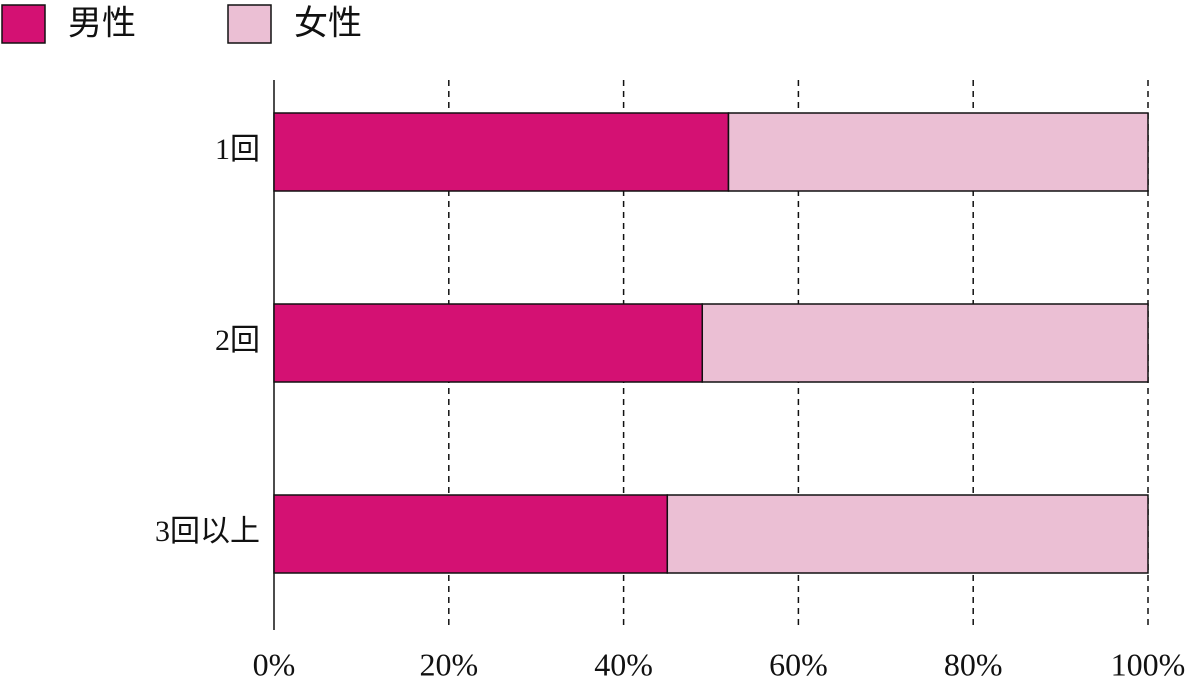 Image resolution: width=1192 pixels, height=694 pixels. Describe the element at coordinates (623, 664) in the screenshot. I see `x-tick-label: 40%` at that location.